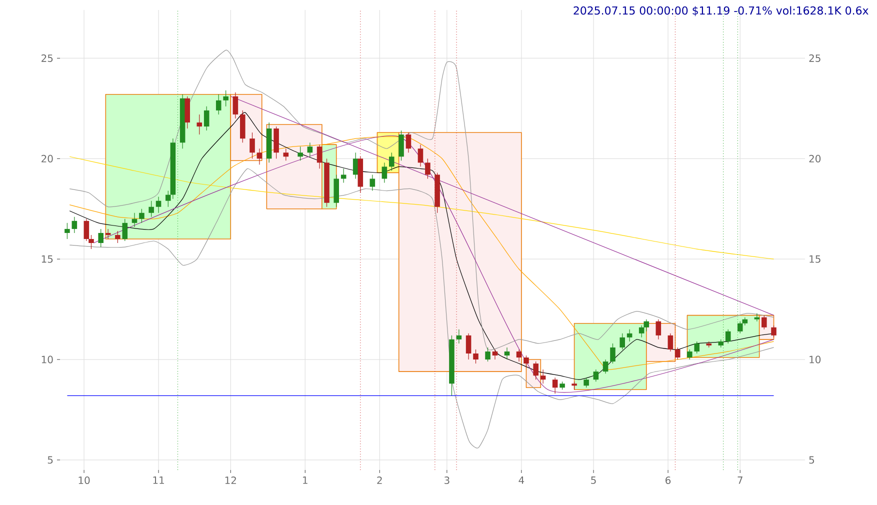  I want to click on x-tick-label: 12, so click(230, 480).